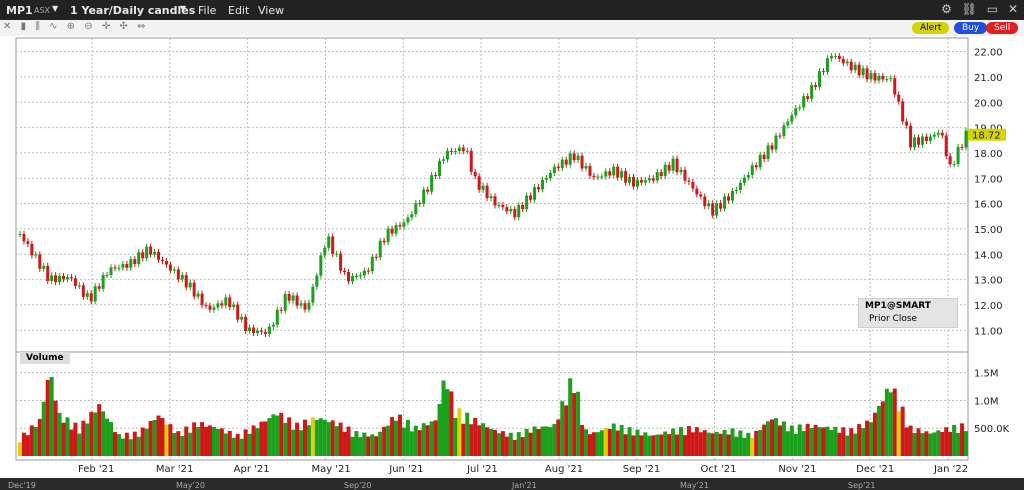  Describe the element at coordinates (133, 10) in the screenshot. I see `period-selector: 1 Year/Daily candles` at that location.